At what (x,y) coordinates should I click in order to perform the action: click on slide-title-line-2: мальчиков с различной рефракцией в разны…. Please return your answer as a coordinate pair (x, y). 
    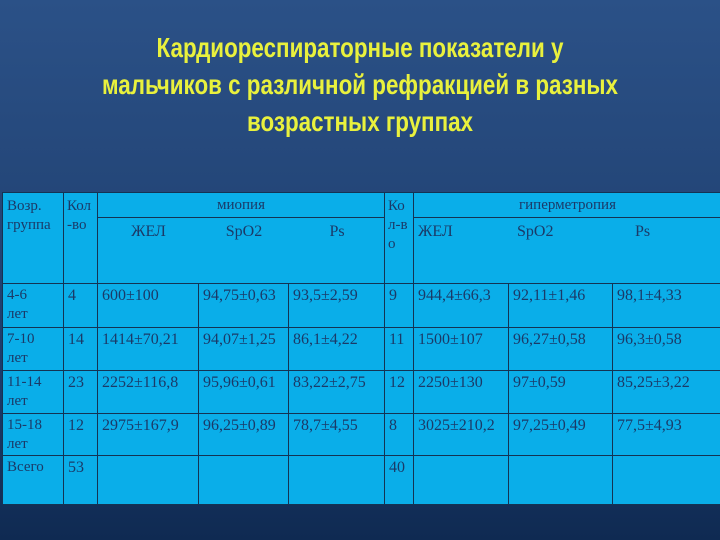
    Looking at the image, I should click on (360, 84).